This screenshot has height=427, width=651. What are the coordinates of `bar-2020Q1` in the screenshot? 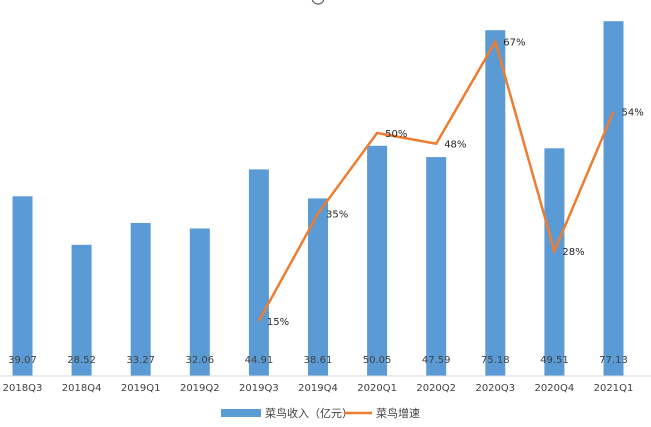 It's located at (377, 260).